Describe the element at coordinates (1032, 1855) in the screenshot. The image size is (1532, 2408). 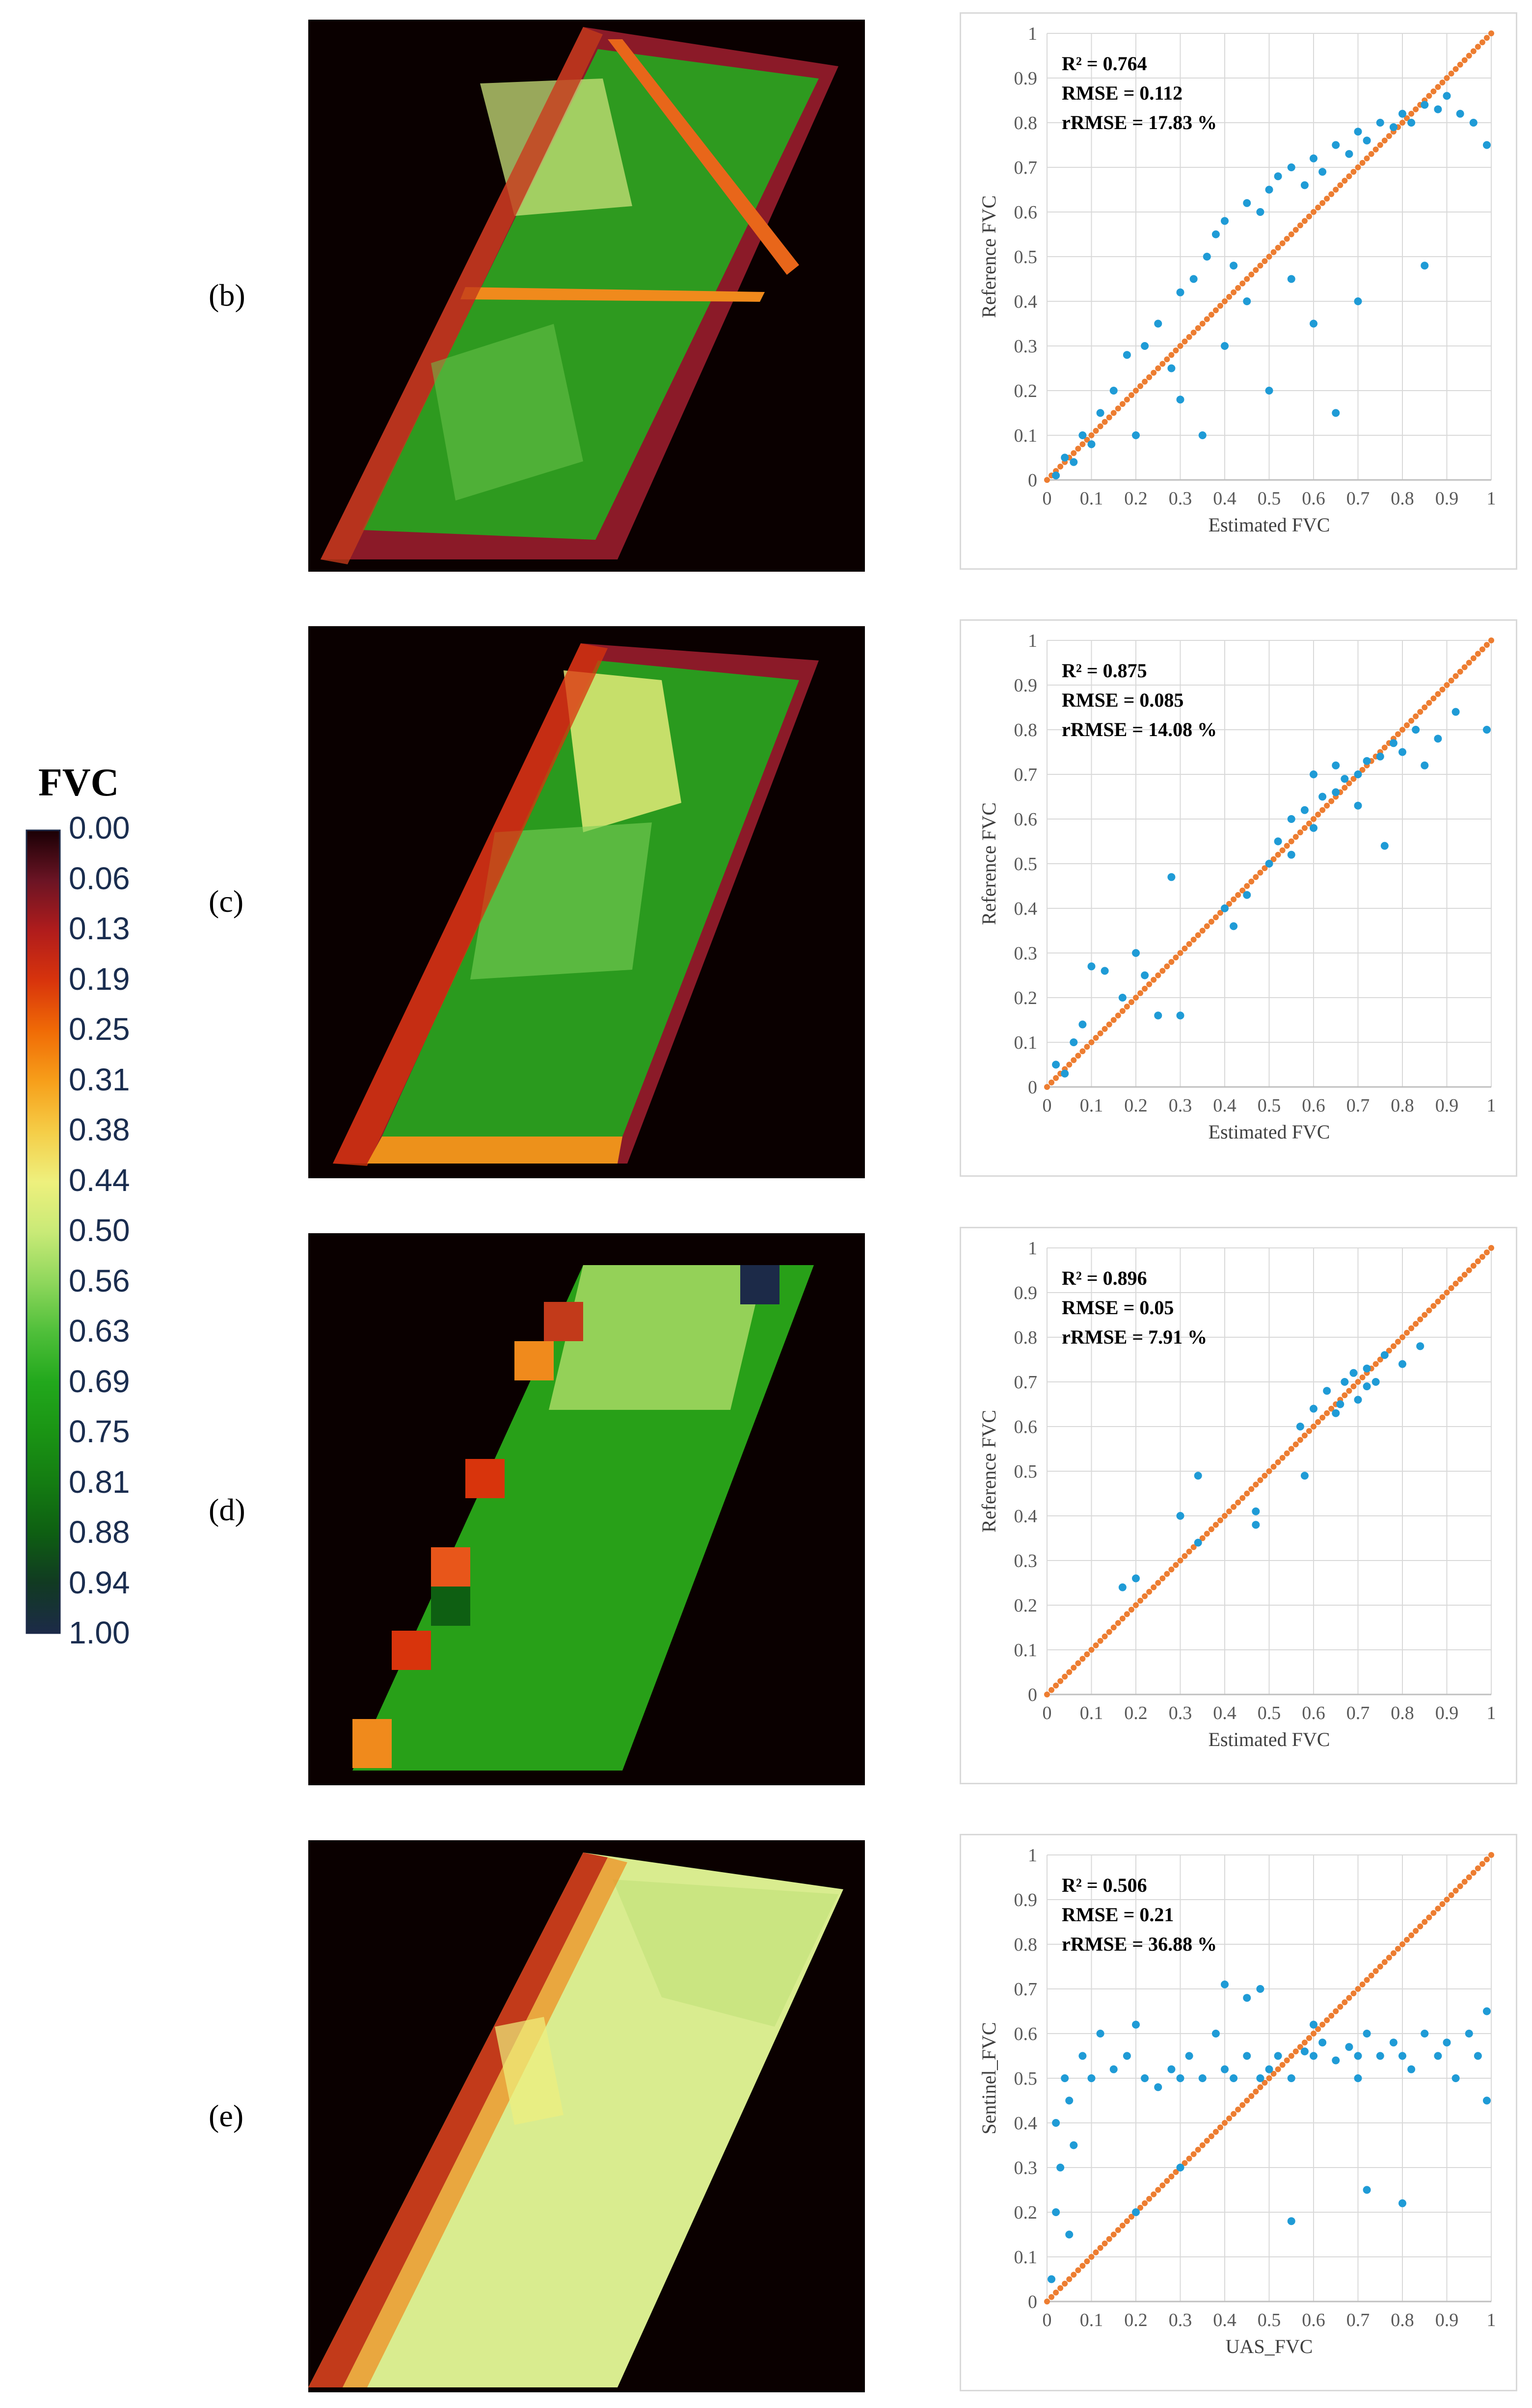
I see `y-tick-label: 1` at that location.